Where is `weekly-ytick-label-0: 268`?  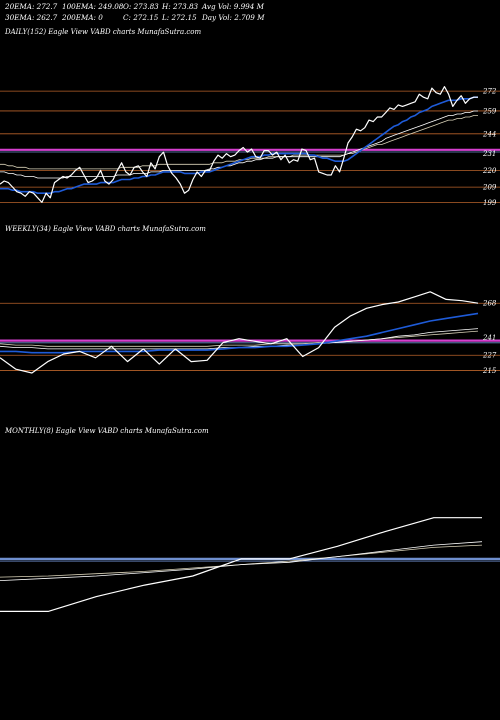 weekly-ytick-label-0: 268 is located at coordinates (489, 304).